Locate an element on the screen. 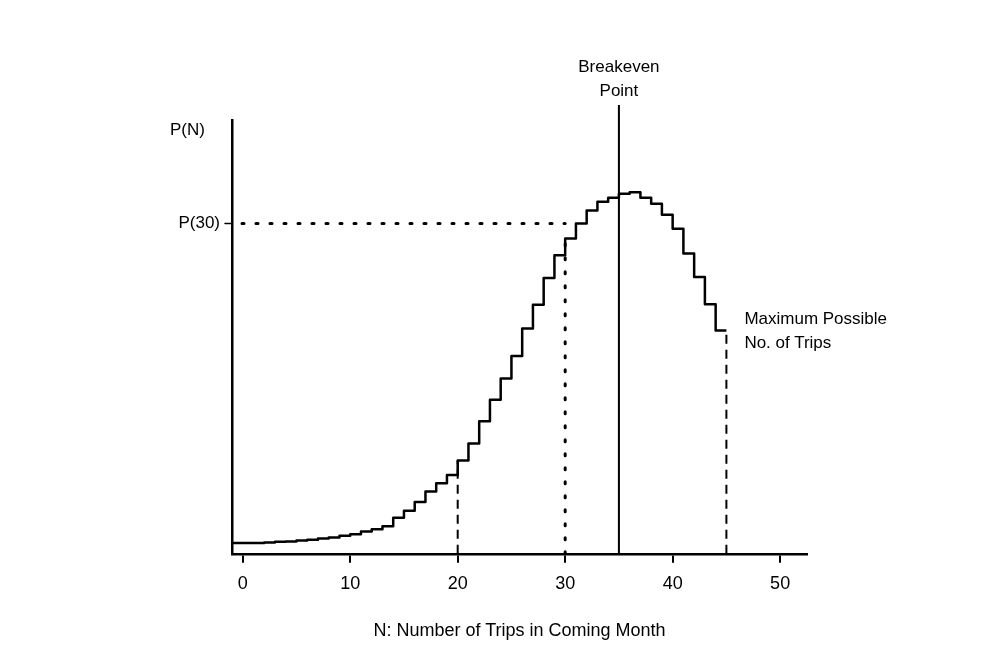 The width and height of the screenshot is (1002, 666). x-tick-label: 0 is located at coordinates (242, 582).